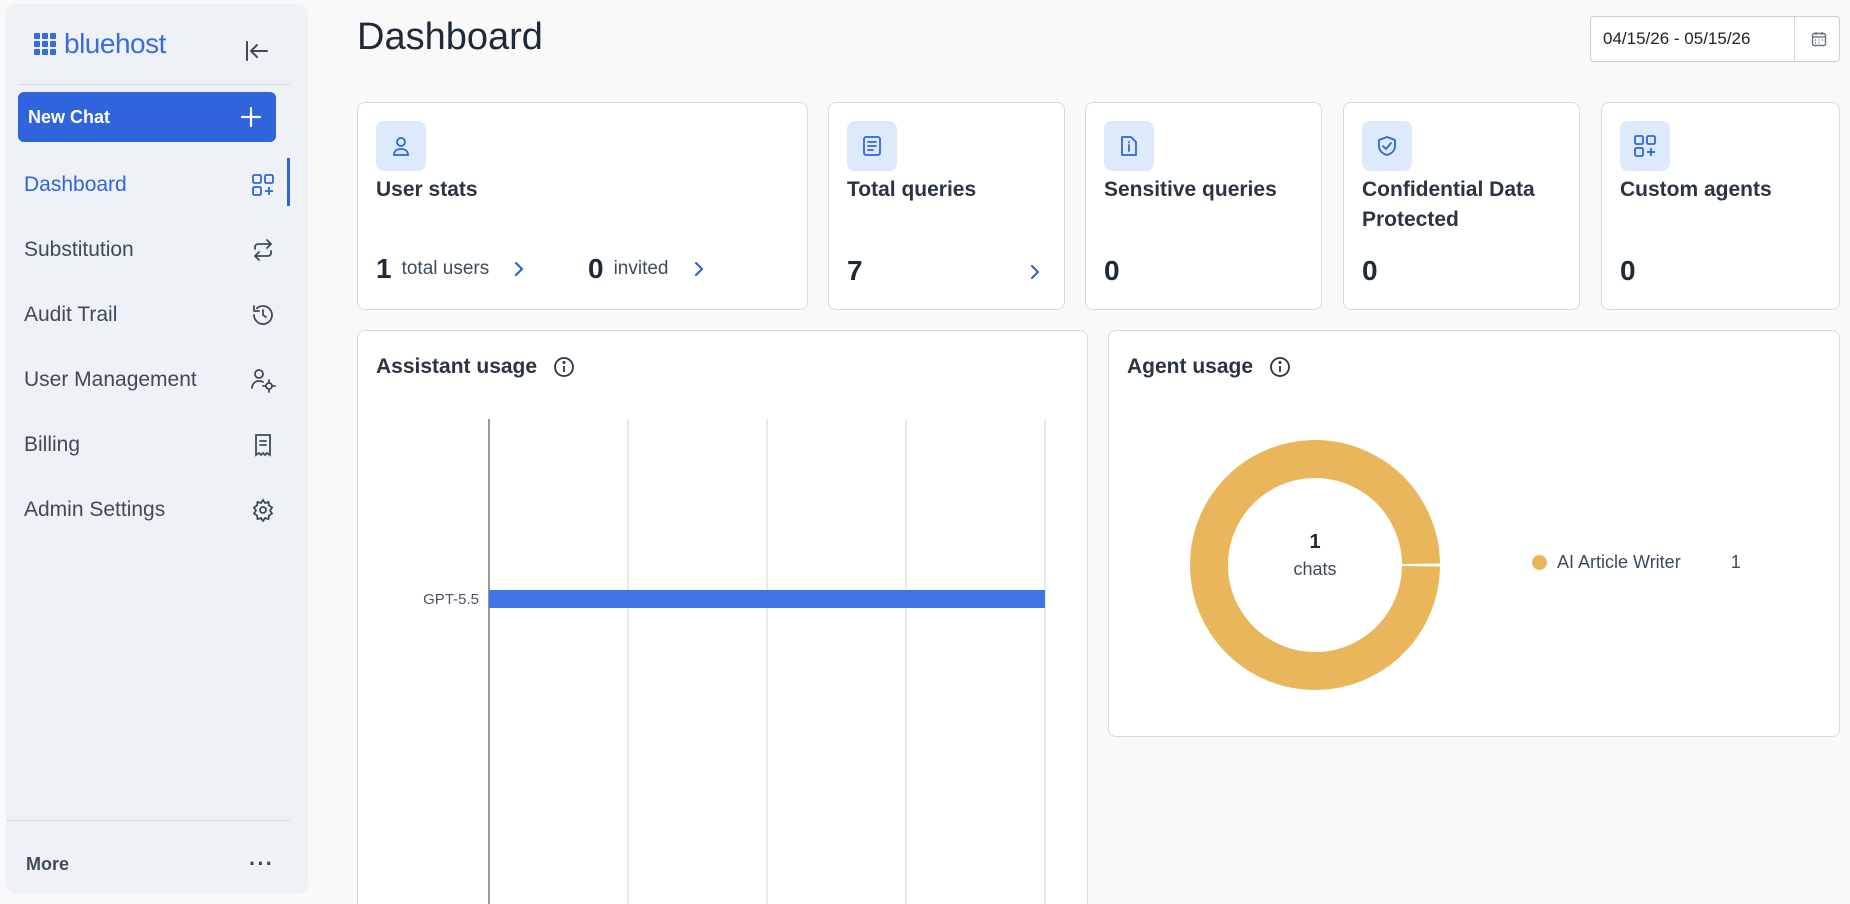  I want to click on agent-usage-donut-chart: 1 chats, so click(1315, 565).